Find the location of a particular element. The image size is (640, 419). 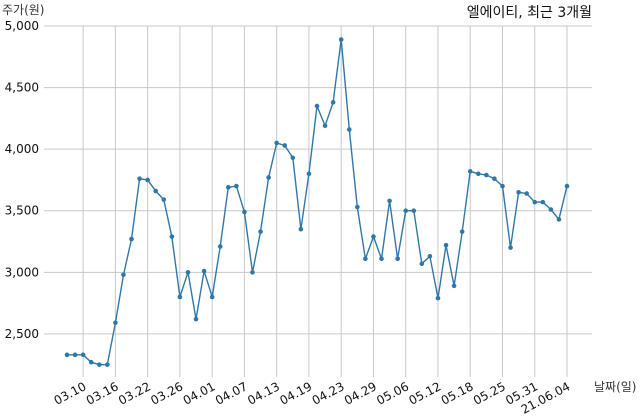

x-tick-label: 03.26 is located at coordinates (166, 393).